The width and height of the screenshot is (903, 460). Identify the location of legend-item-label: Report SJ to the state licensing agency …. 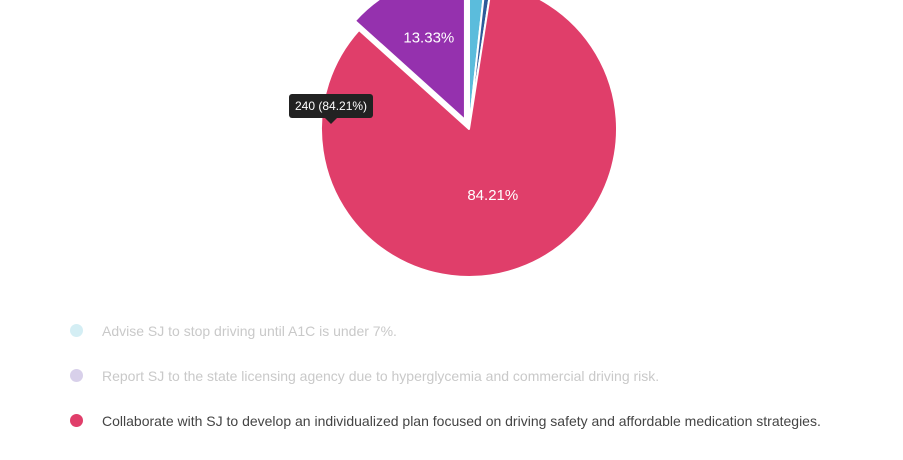
(381, 376).